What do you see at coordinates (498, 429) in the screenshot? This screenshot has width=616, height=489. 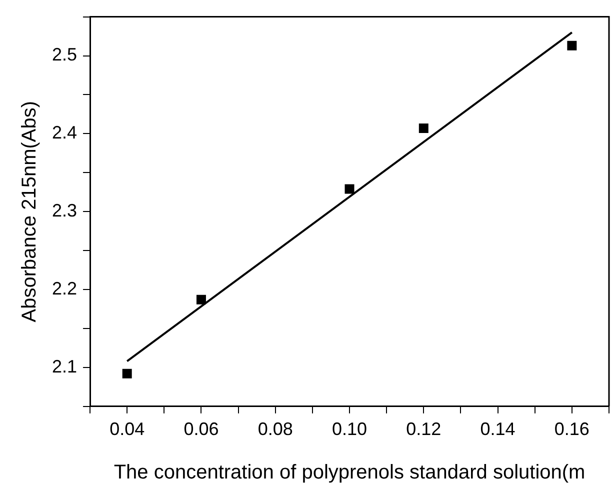 I see `x-tick-label: 0.14` at bounding box center [498, 429].